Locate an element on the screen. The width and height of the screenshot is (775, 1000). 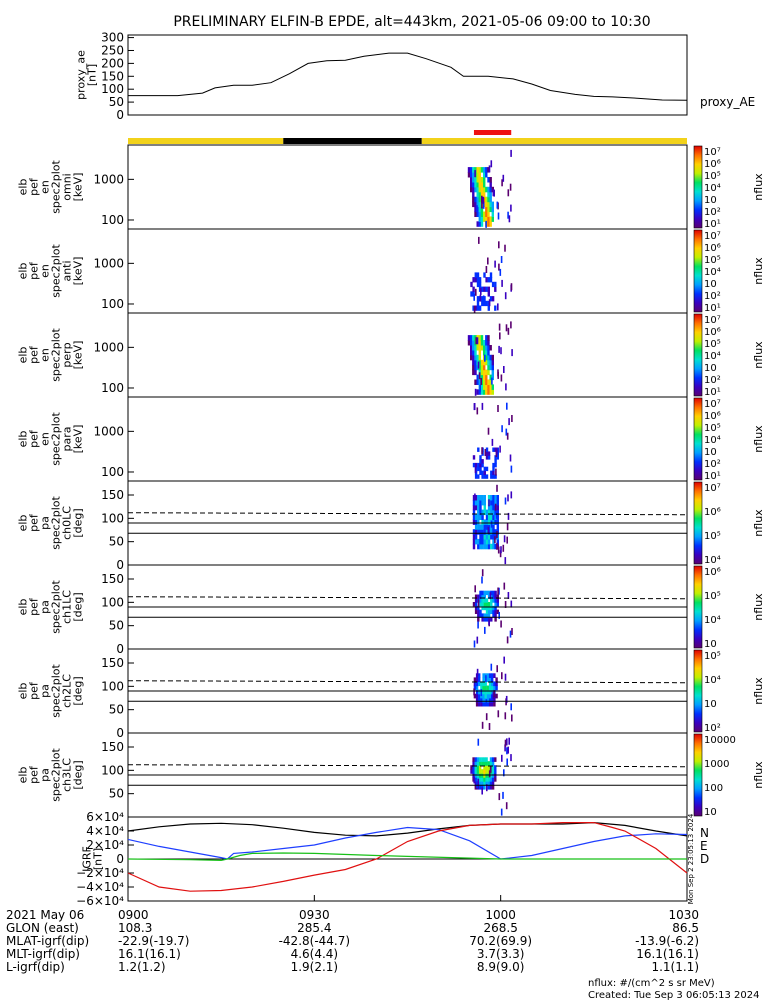
proxy-ae-legend: proxy_AE is located at coordinates (727, 102).